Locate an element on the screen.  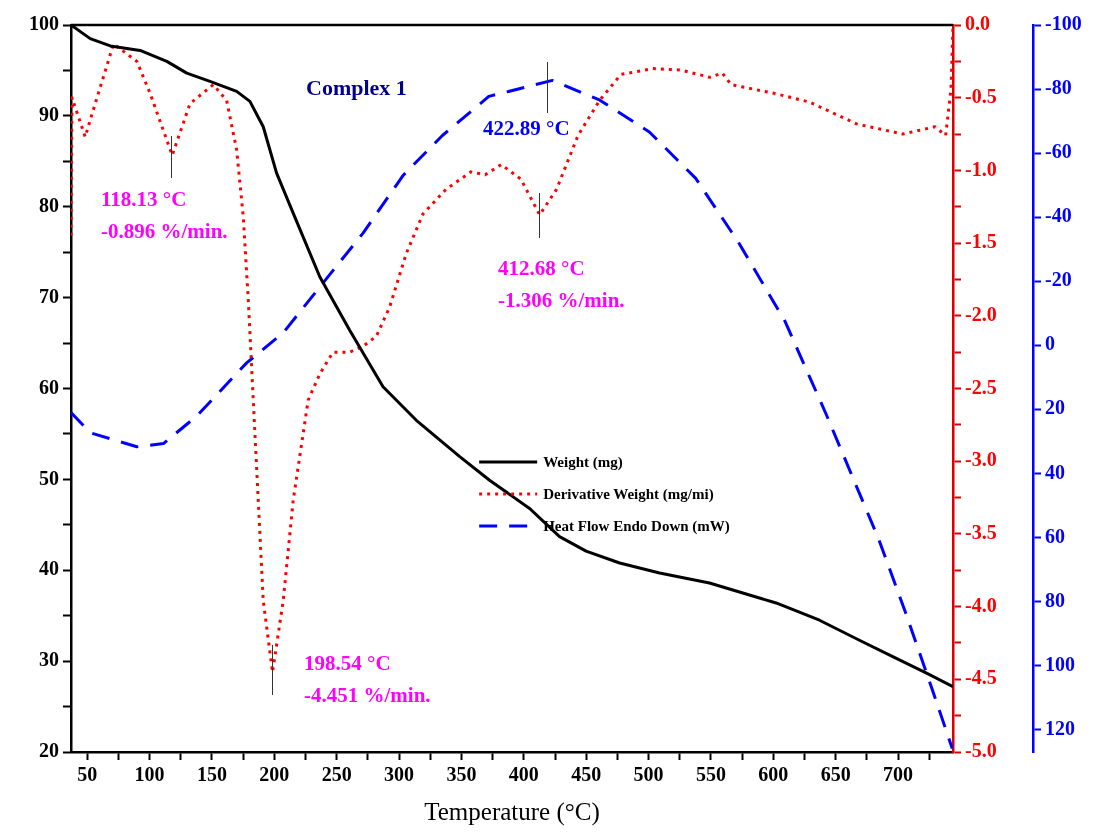
x-tick-label: 450 is located at coordinates (586, 774).